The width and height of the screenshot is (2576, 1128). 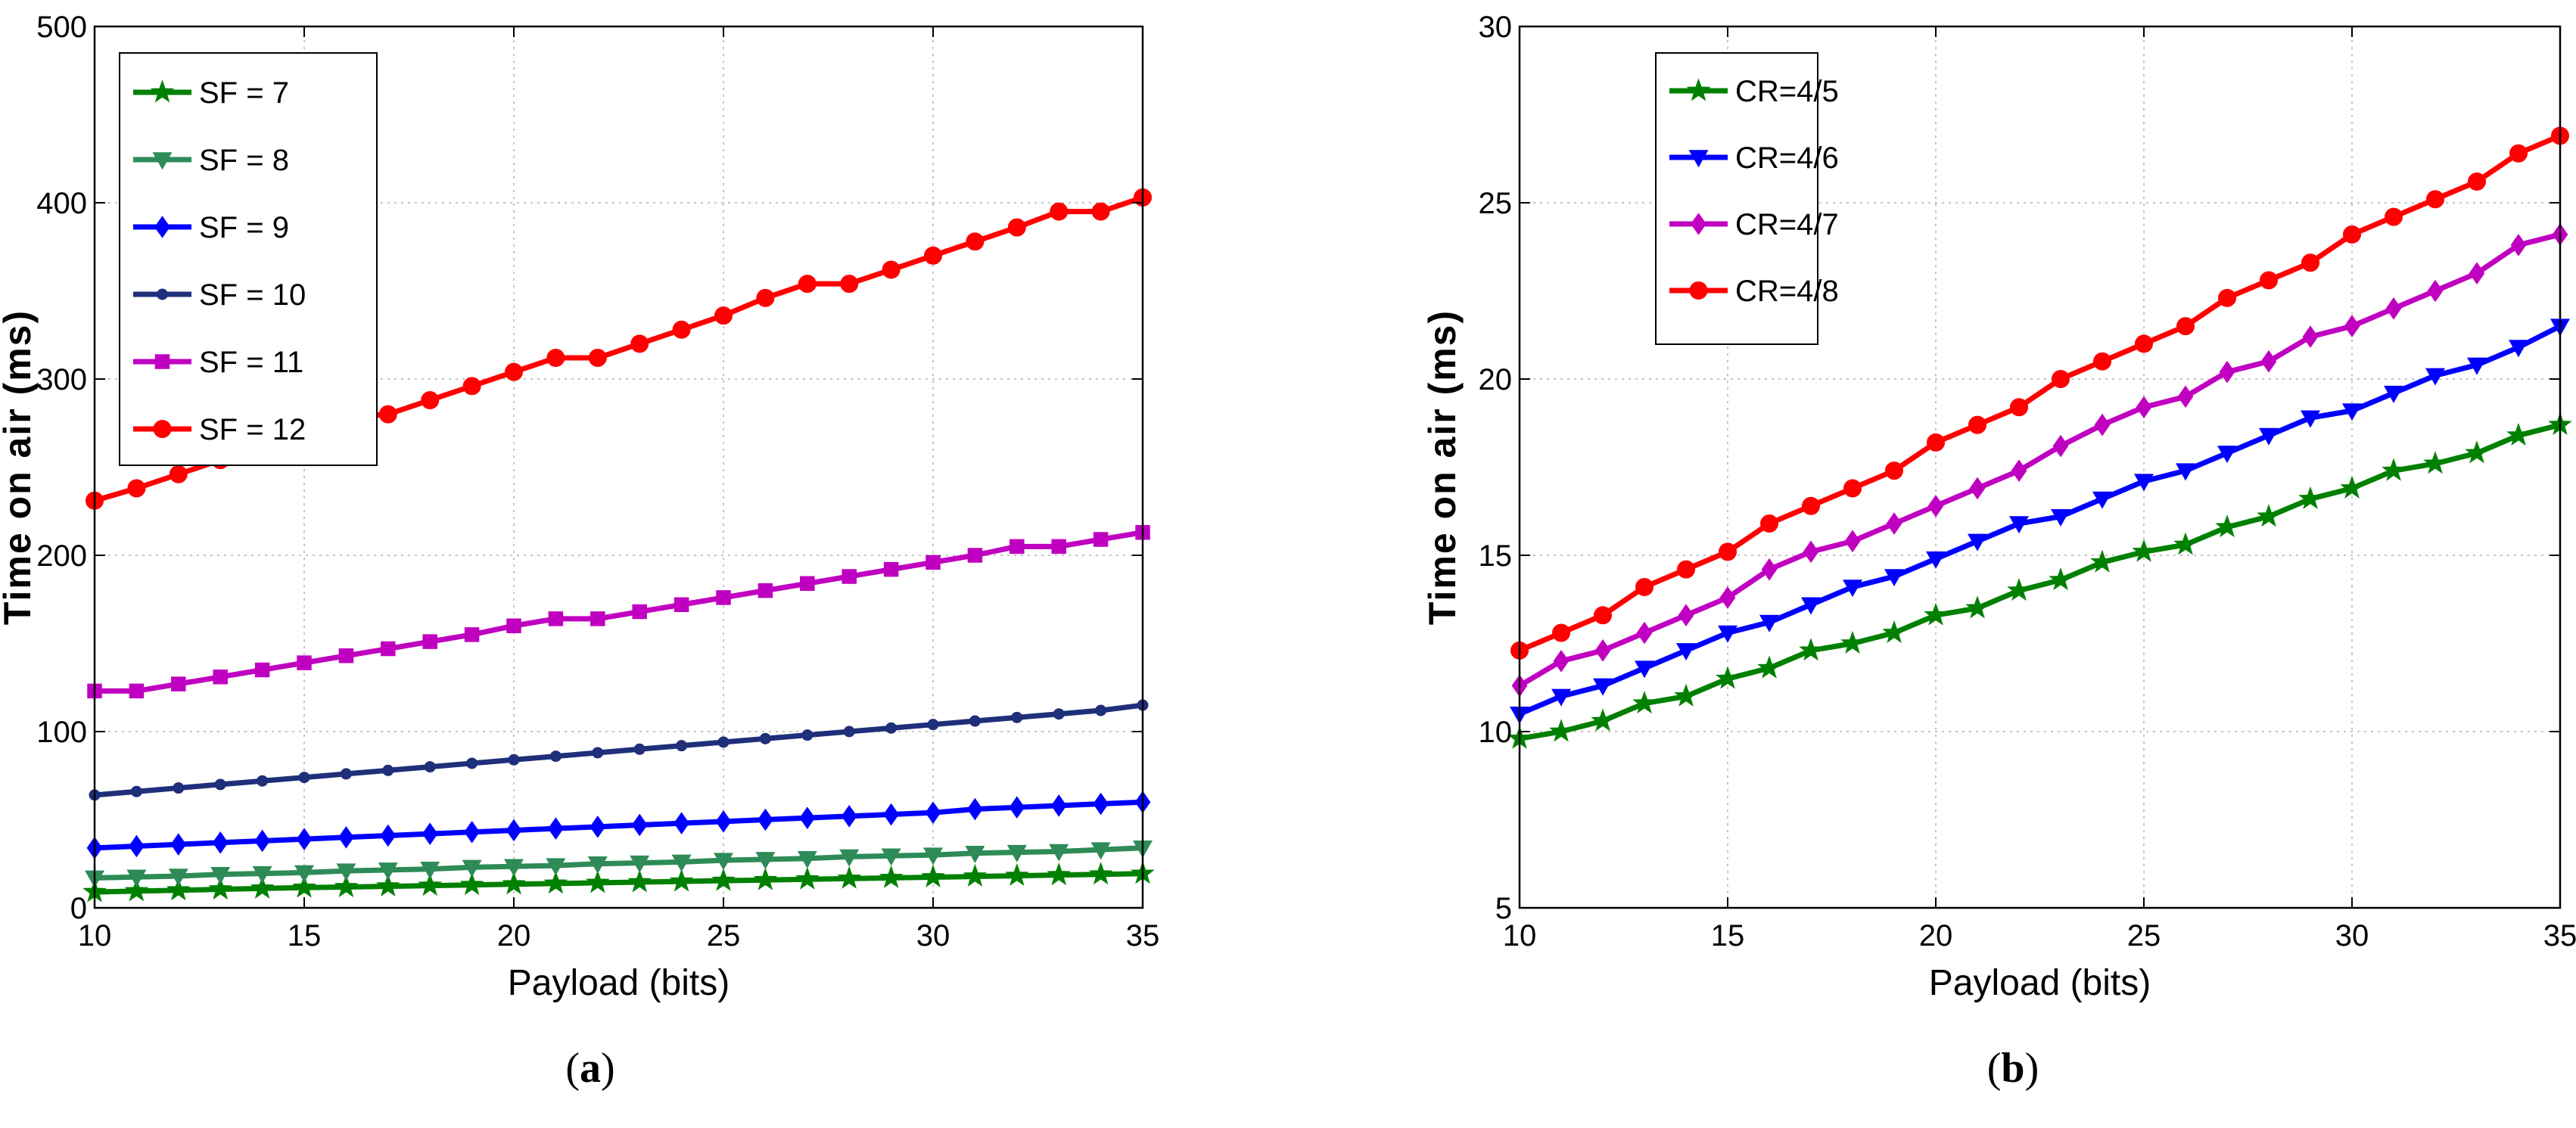 I want to click on panel-label: (a), so click(x=590, y=1068).